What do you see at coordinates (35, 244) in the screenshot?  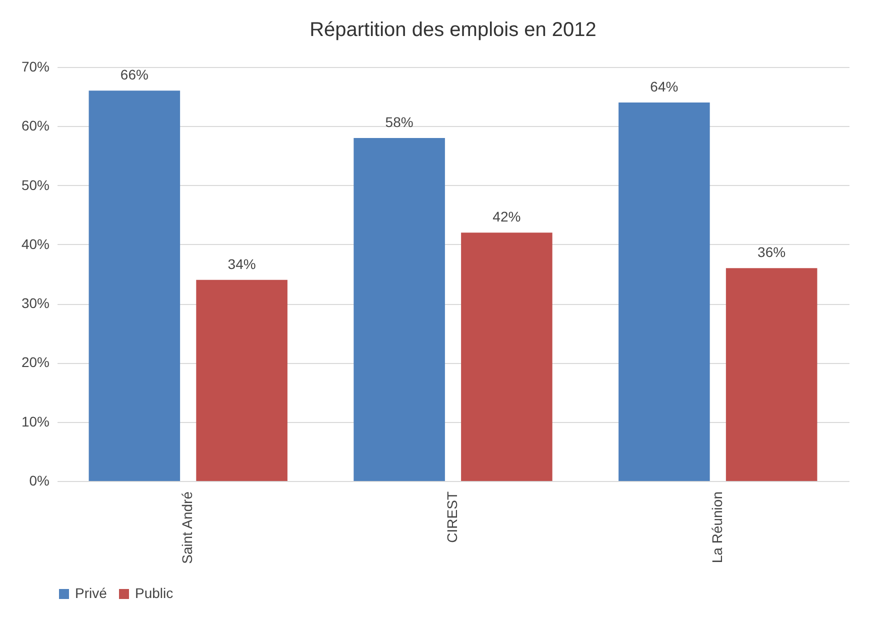 I see `y-tick-label: 40%` at bounding box center [35, 244].